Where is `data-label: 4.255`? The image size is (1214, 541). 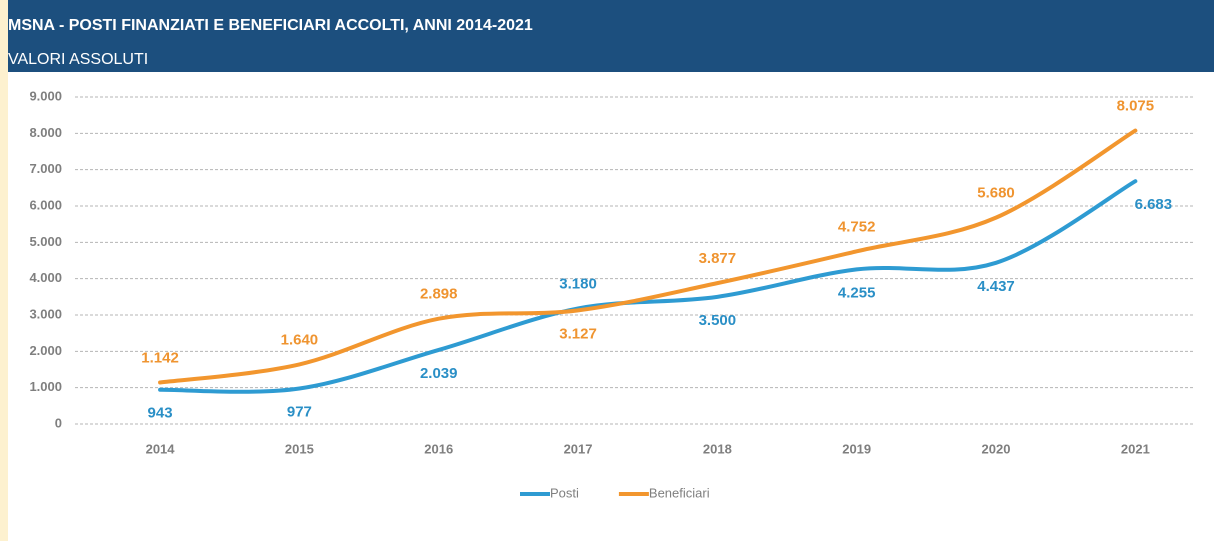 data-label: 4.255 is located at coordinates (857, 292).